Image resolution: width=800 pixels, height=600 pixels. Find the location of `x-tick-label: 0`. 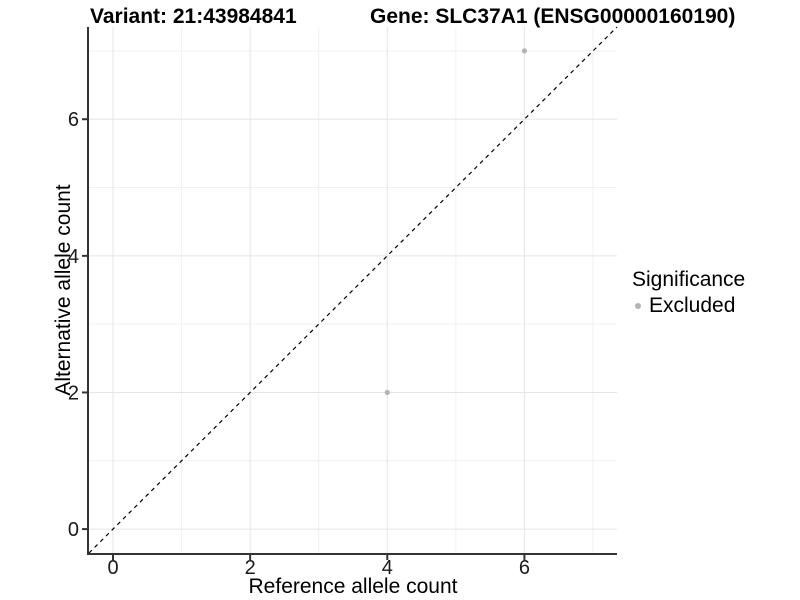

x-tick-label: 0 is located at coordinates (112, 568).